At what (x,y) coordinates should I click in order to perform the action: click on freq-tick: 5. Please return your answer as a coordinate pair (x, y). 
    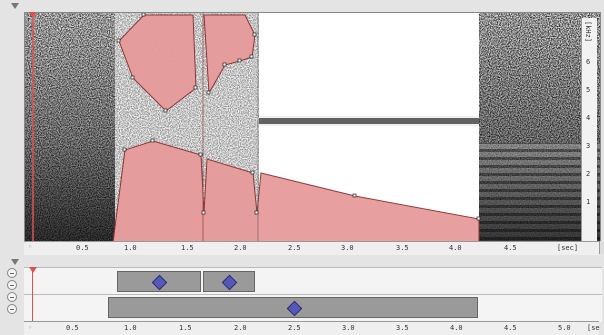
    Looking at the image, I should click on (588, 90).